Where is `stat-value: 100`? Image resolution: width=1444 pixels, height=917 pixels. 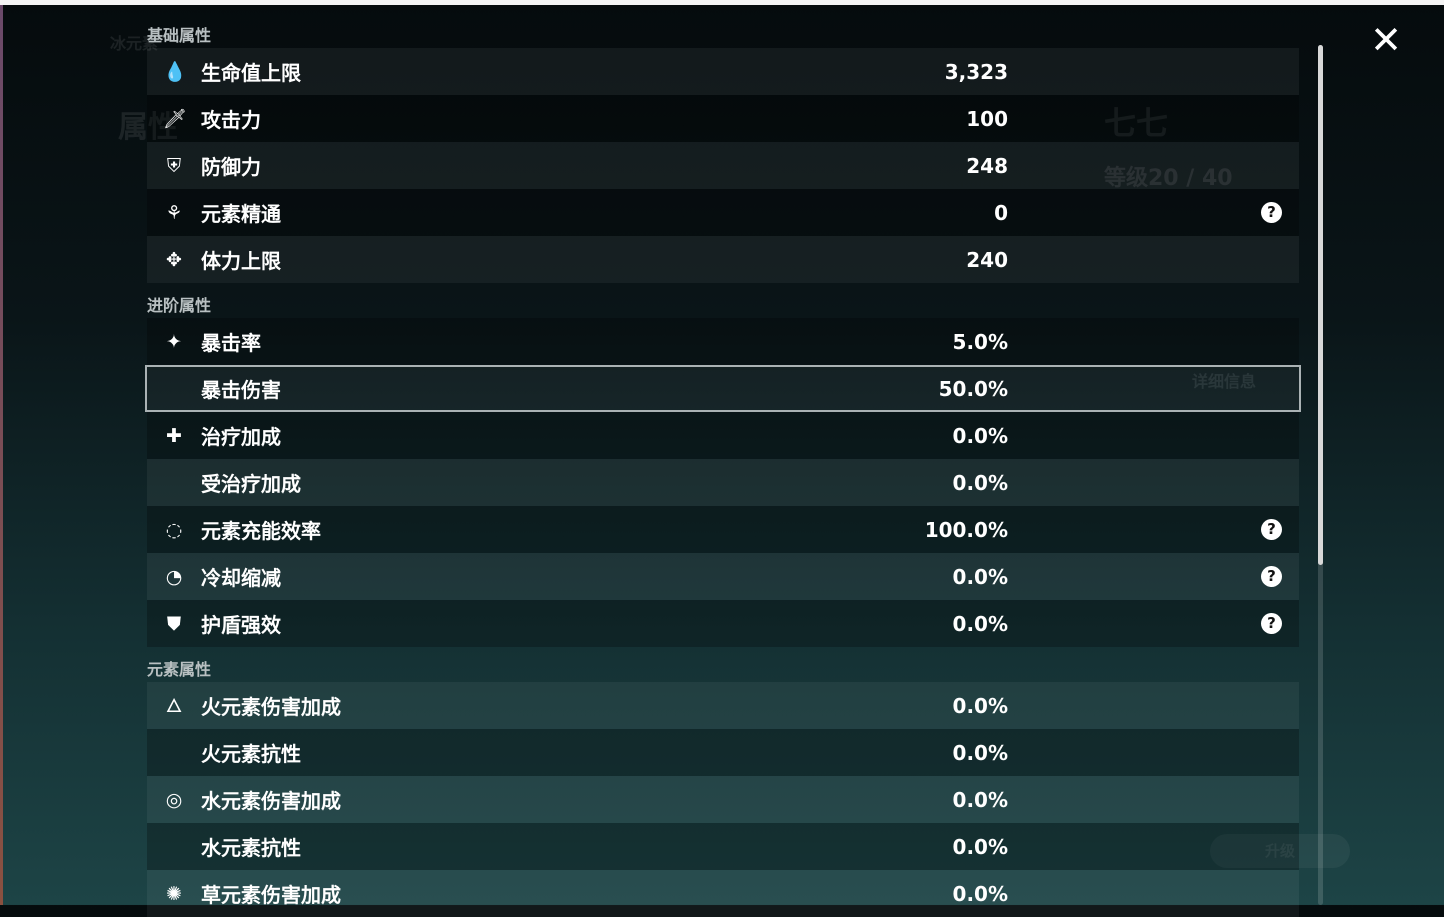 stat-value: 100 is located at coordinates (987, 118).